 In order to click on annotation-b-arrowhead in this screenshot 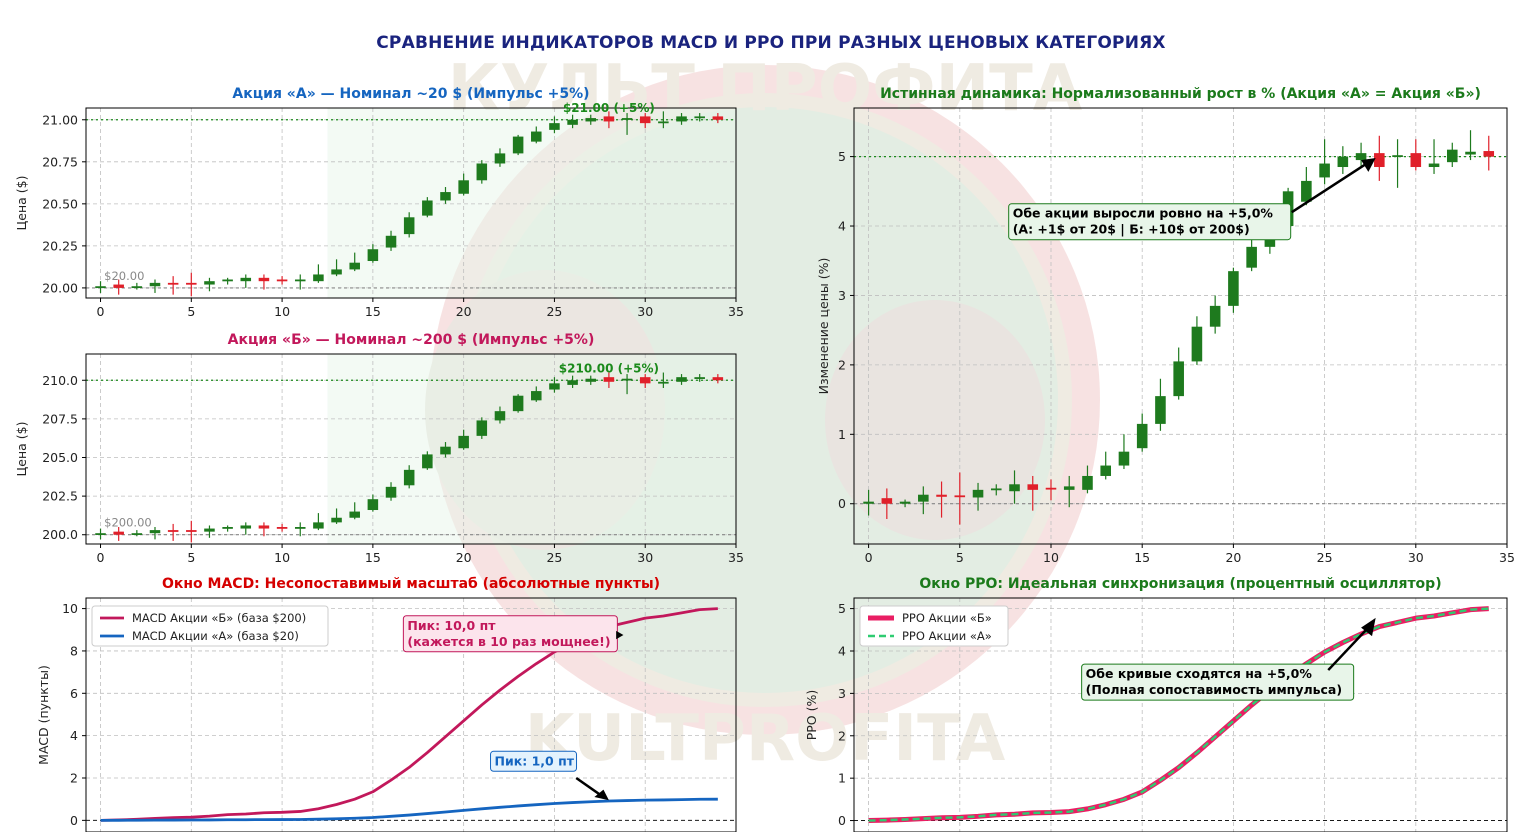, I will do `click(620, 635)`.